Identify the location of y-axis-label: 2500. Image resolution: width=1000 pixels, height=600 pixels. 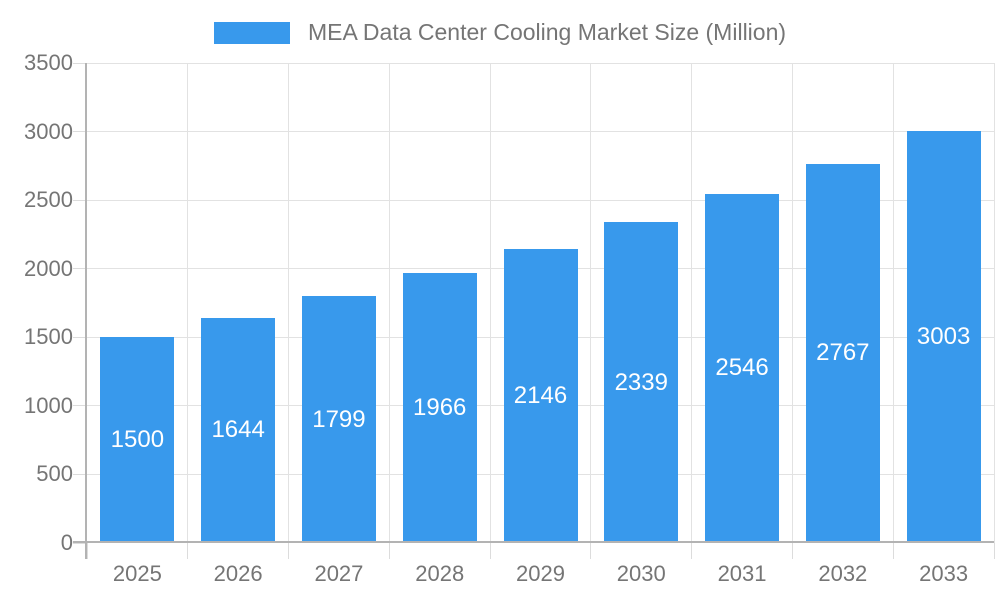
(48, 200).